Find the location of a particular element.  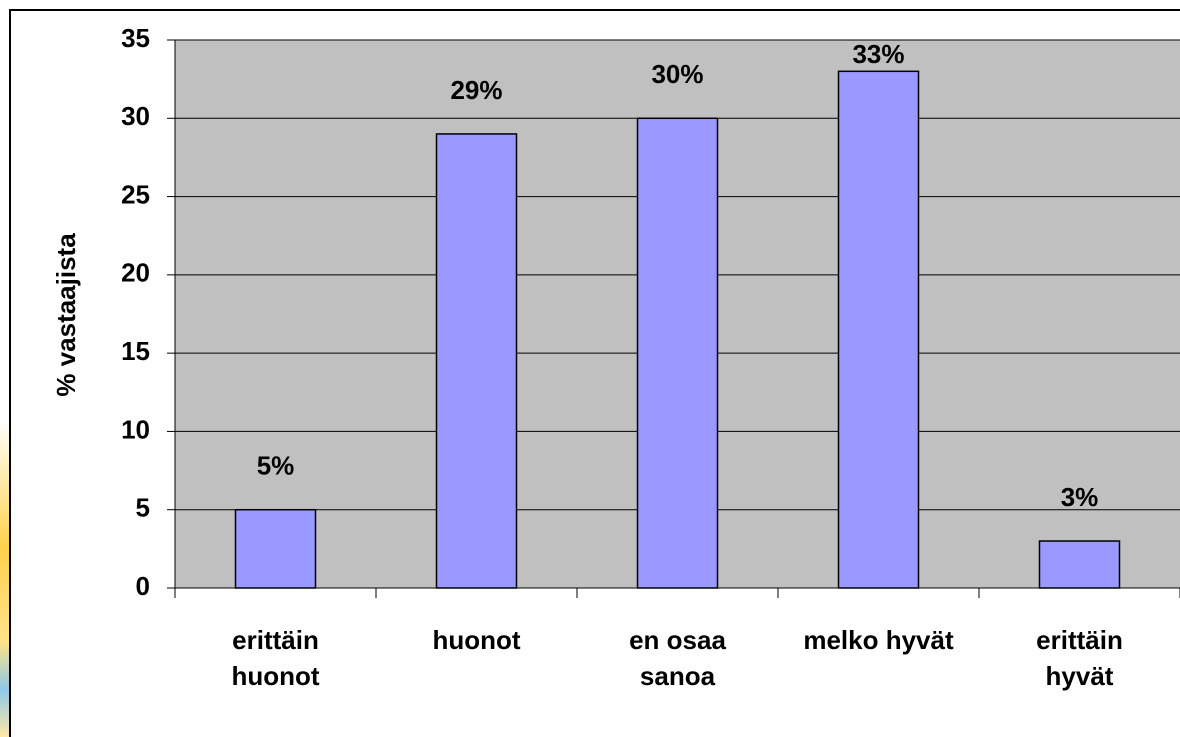

x-tick-label: huonot is located at coordinates (476, 640).